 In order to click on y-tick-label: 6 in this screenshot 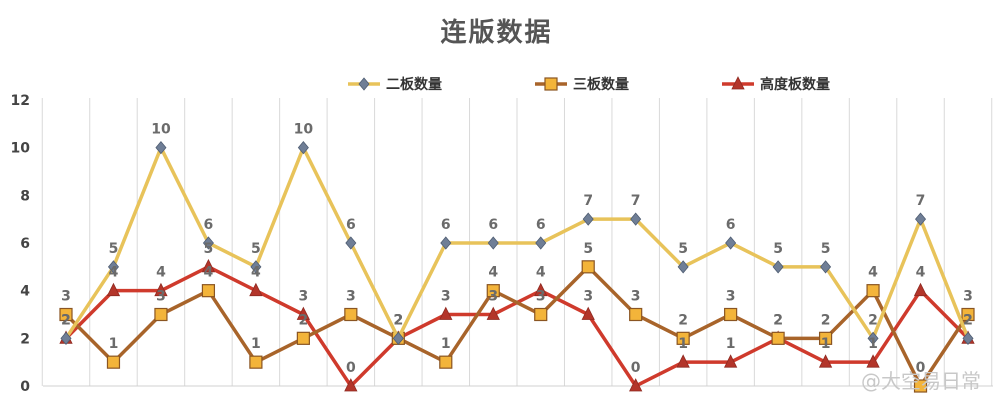, I will do `click(25, 244)`.